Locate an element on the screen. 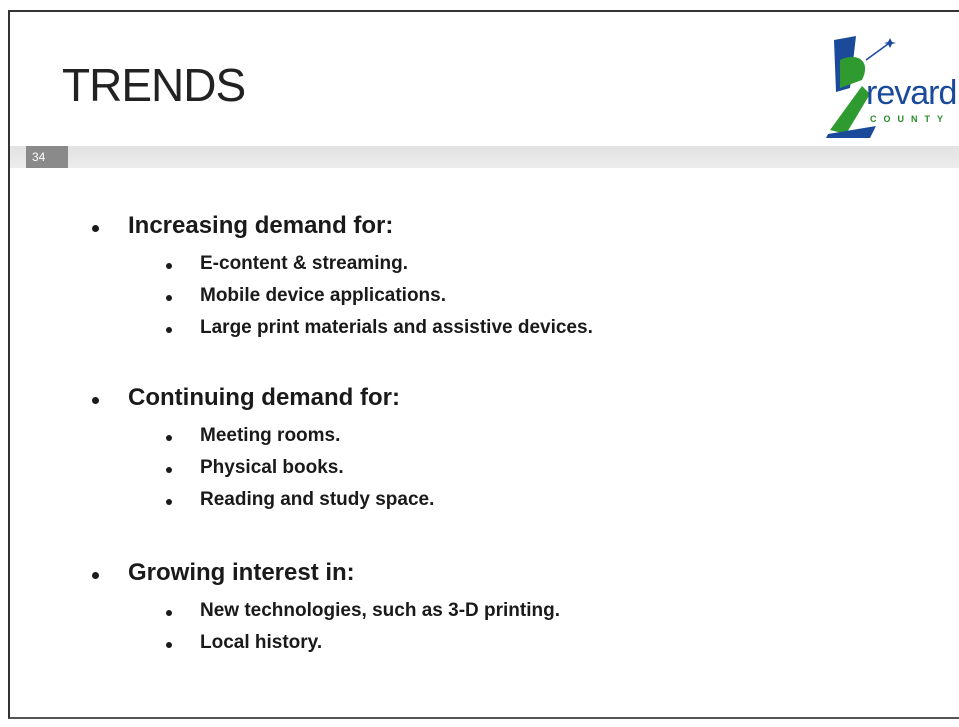 Image resolution: width=959 pixels, height=727 pixels. list-item: Reading and study space. is located at coordinates (317, 499).